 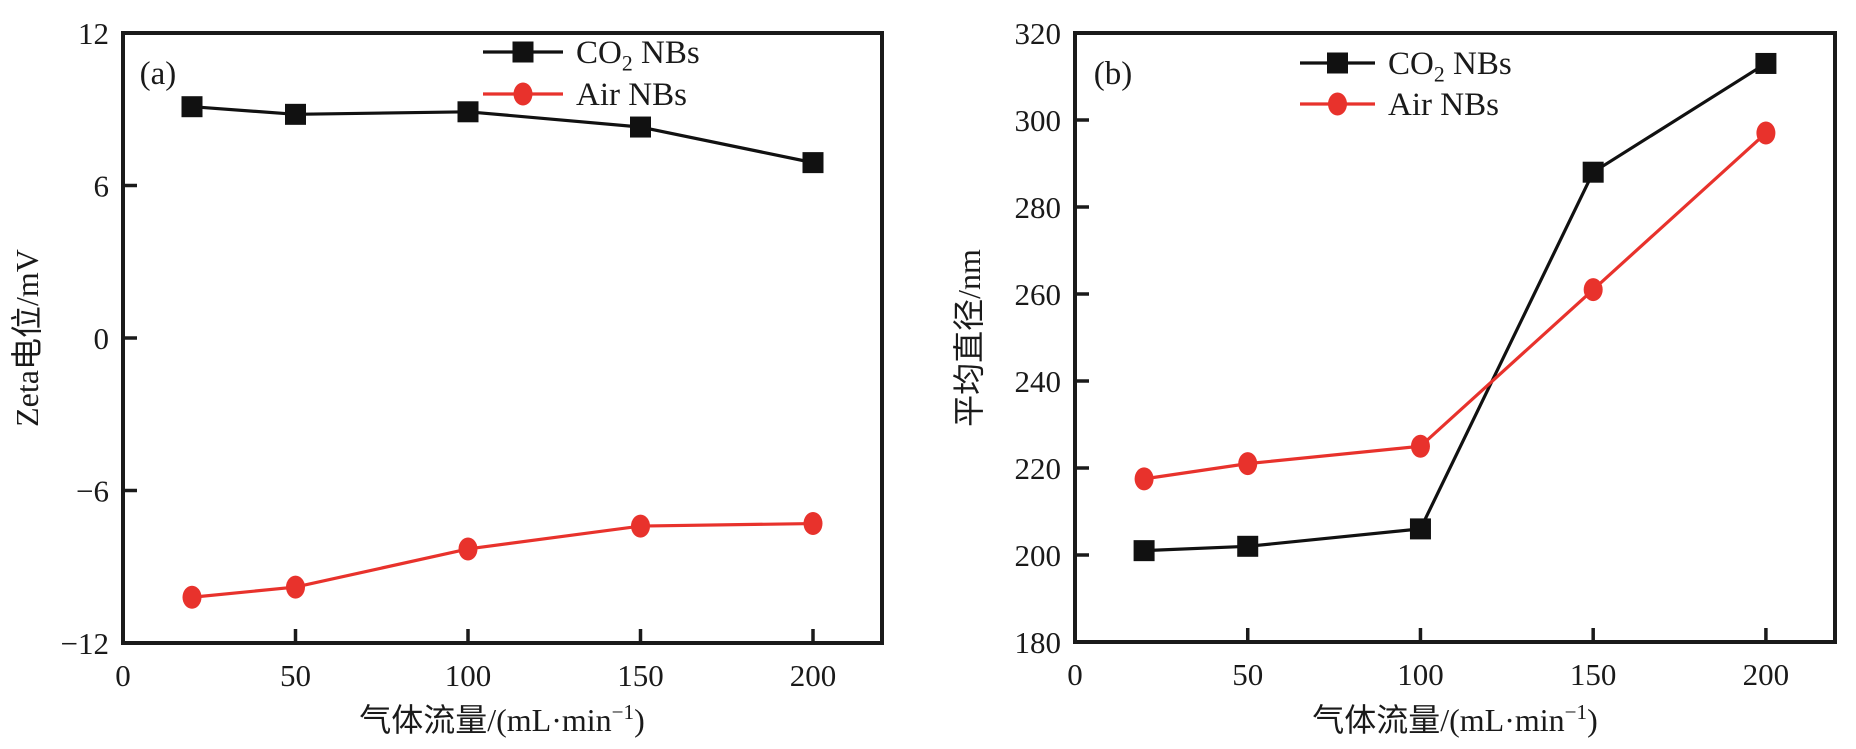 What do you see at coordinates (93, 33) in the screenshot?
I see `y-tick-label: 12` at bounding box center [93, 33].